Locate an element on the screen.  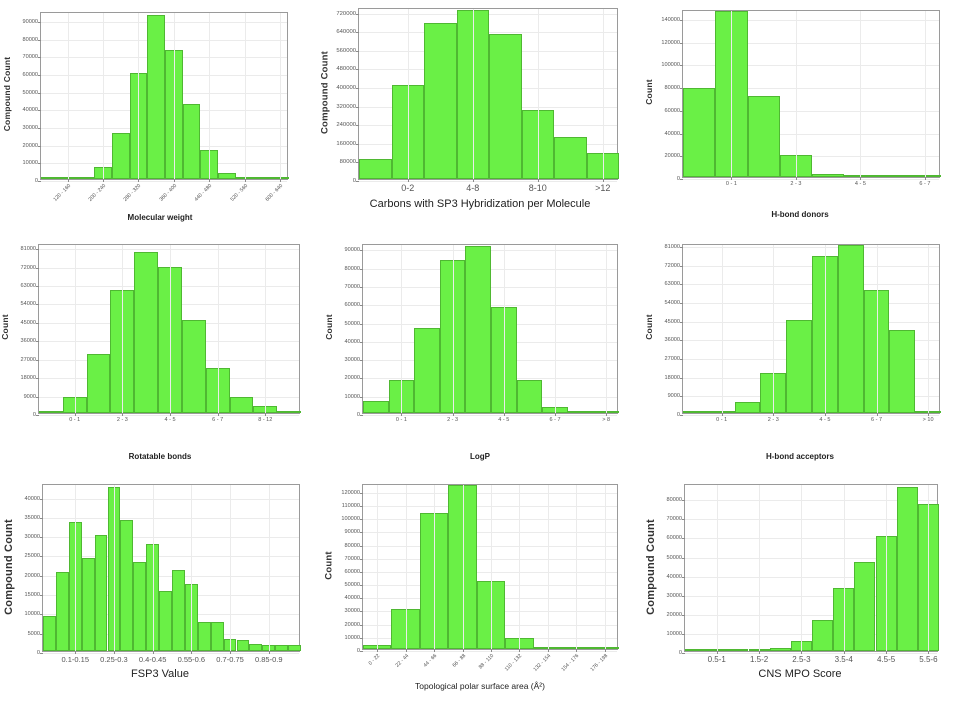
y-tick-label: 63000 is located at coordinates (672, 284).